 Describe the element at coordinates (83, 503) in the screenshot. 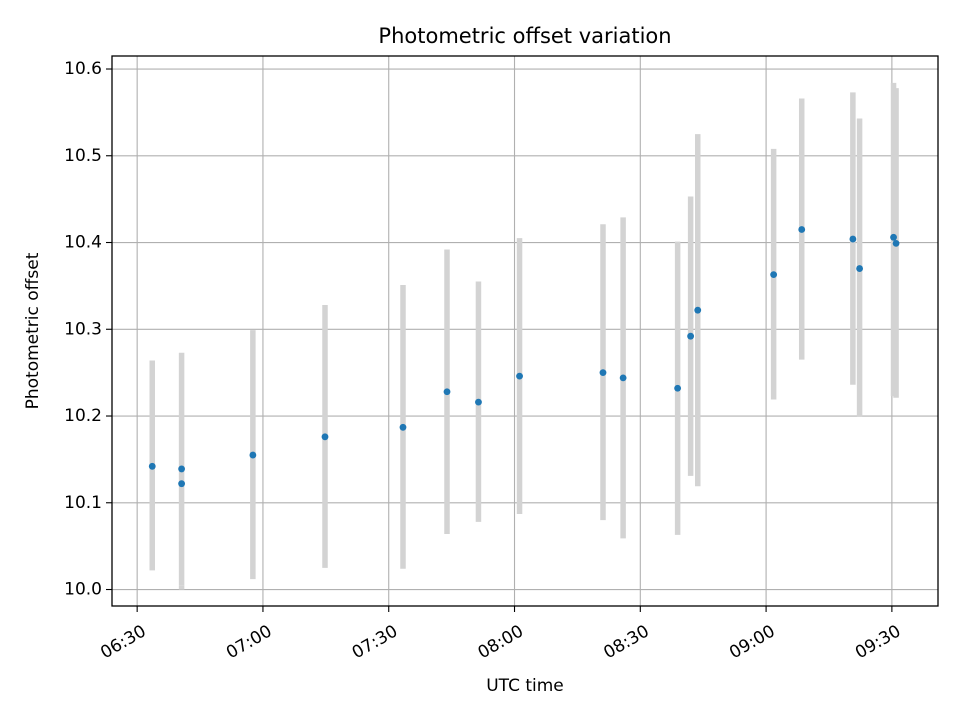

I see `y-tick-label: 10.1` at that location.